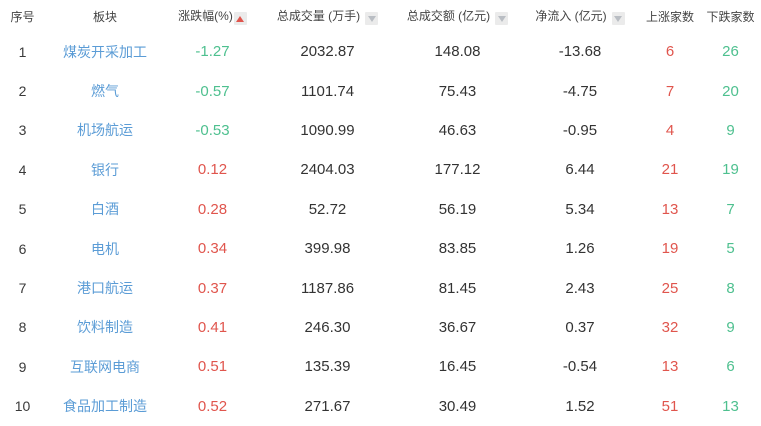 The width and height of the screenshot is (761, 426). I want to click on change-pct-cell: 0.41, so click(212, 327).